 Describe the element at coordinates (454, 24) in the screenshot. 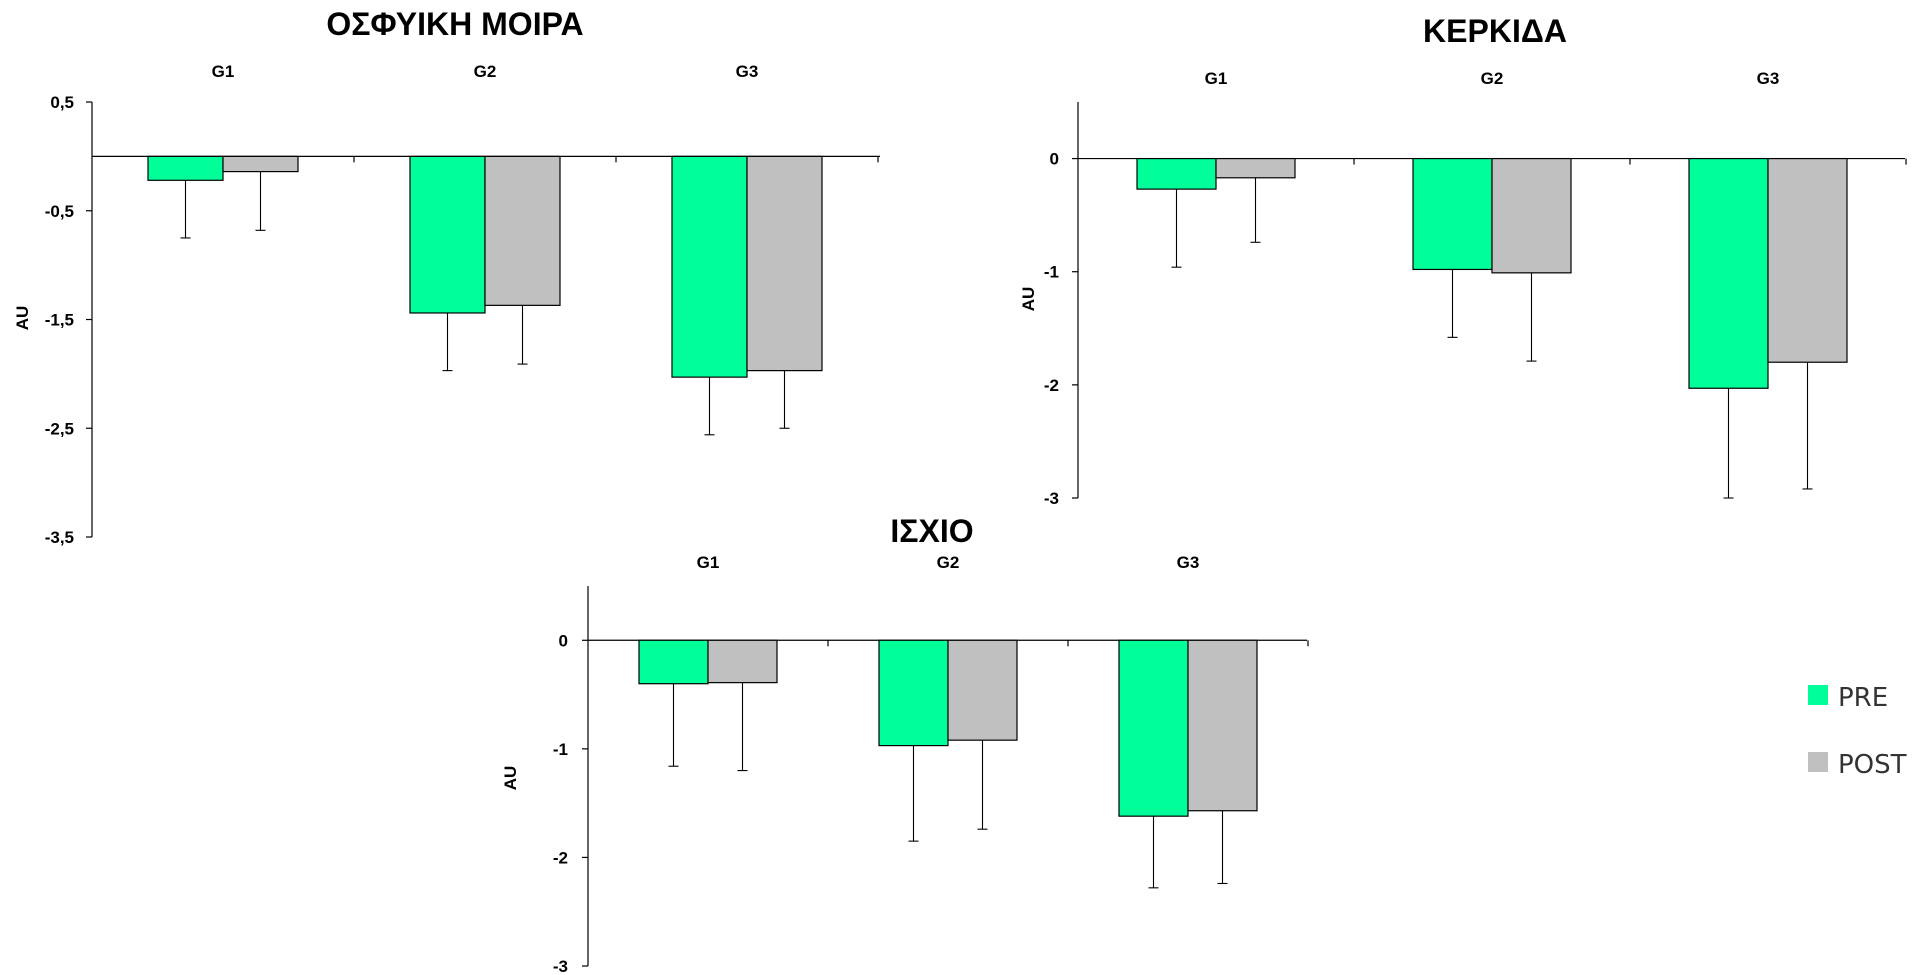

I see `chart-title: ΟΣΦΥΙΚΗ ΜΟΙΡΑ` at that location.